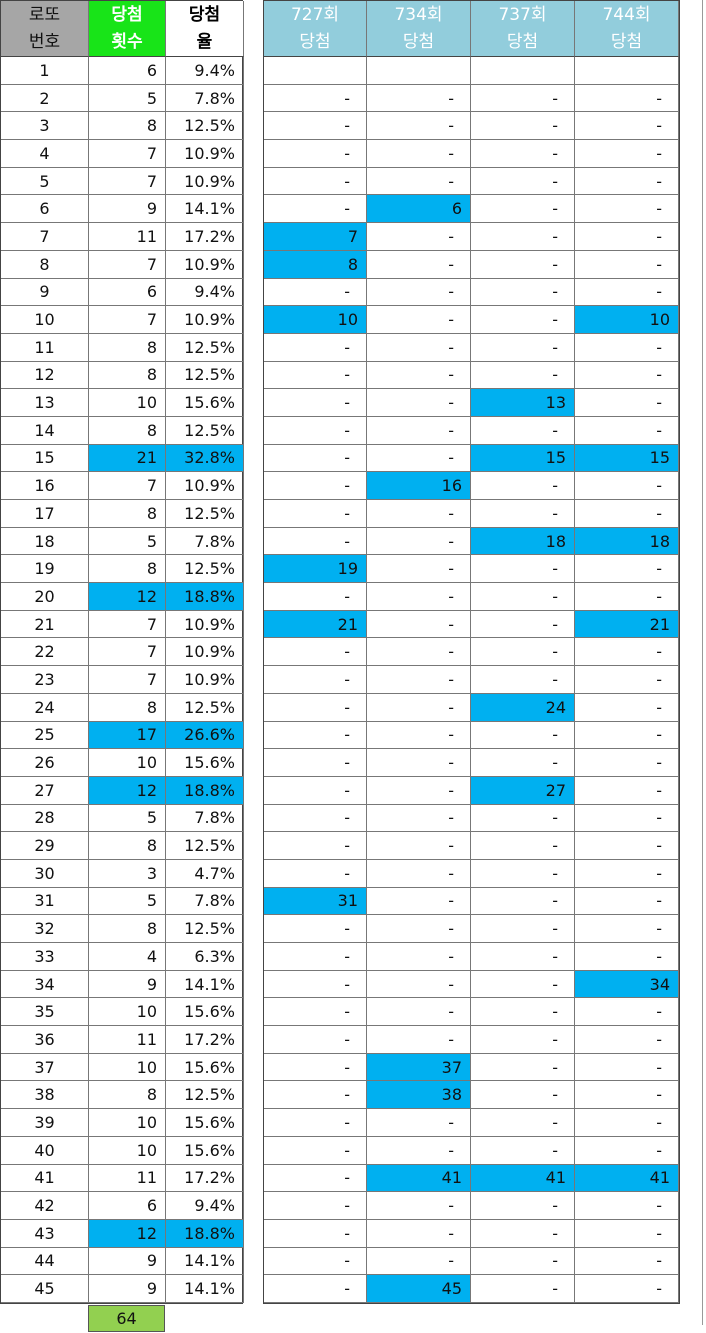  I want to click on win-count-cell: 7, so click(127, 624).